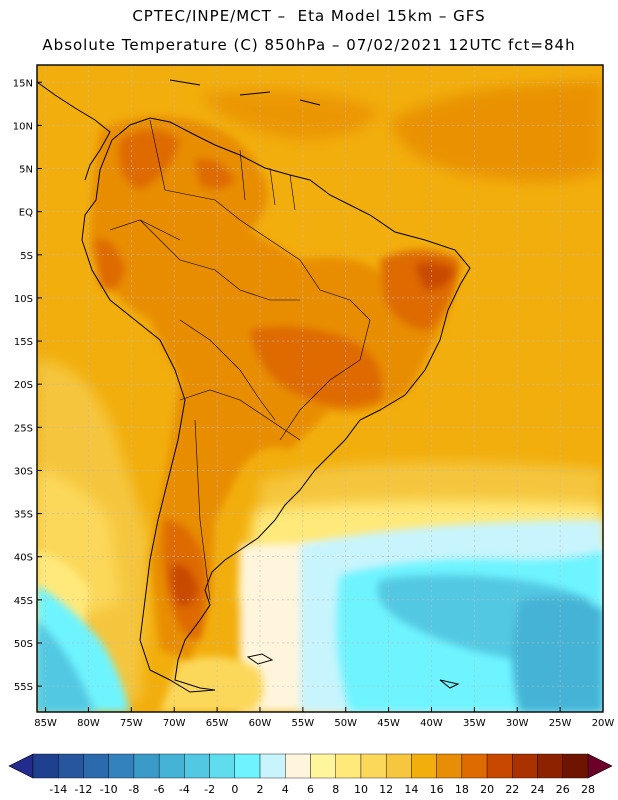 The height and width of the screenshot is (800, 618). What do you see at coordinates (23, 428) in the screenshot?
I see `lat-tick-label: 25S` at bounding box center [23, 428].